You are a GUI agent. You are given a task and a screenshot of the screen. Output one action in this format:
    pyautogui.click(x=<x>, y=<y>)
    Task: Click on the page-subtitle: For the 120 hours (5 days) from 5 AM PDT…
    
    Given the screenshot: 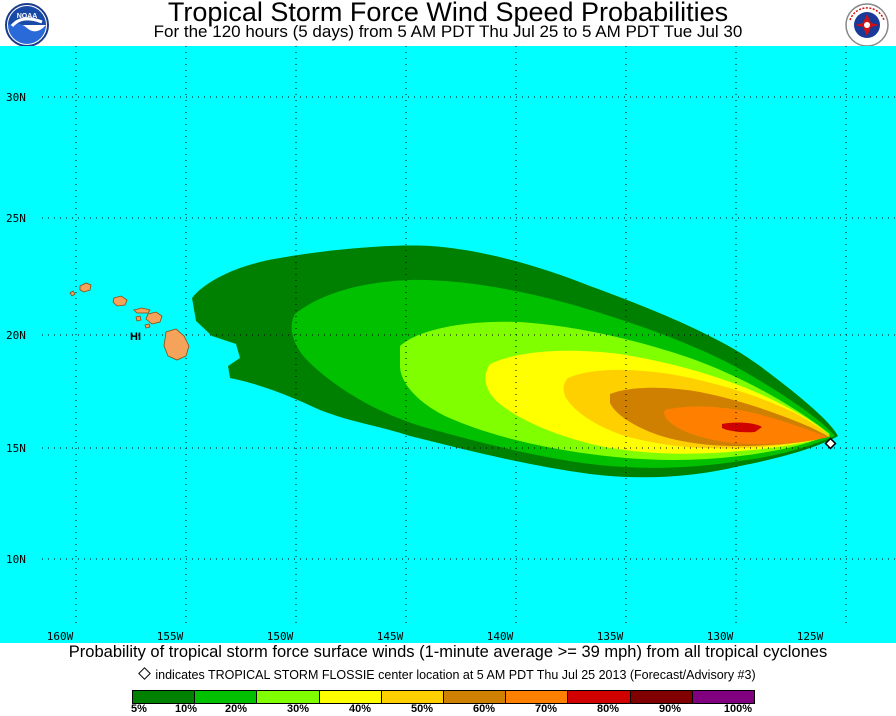 What is the action you would take?
    pyautogui.click(x=448, y=31)
    